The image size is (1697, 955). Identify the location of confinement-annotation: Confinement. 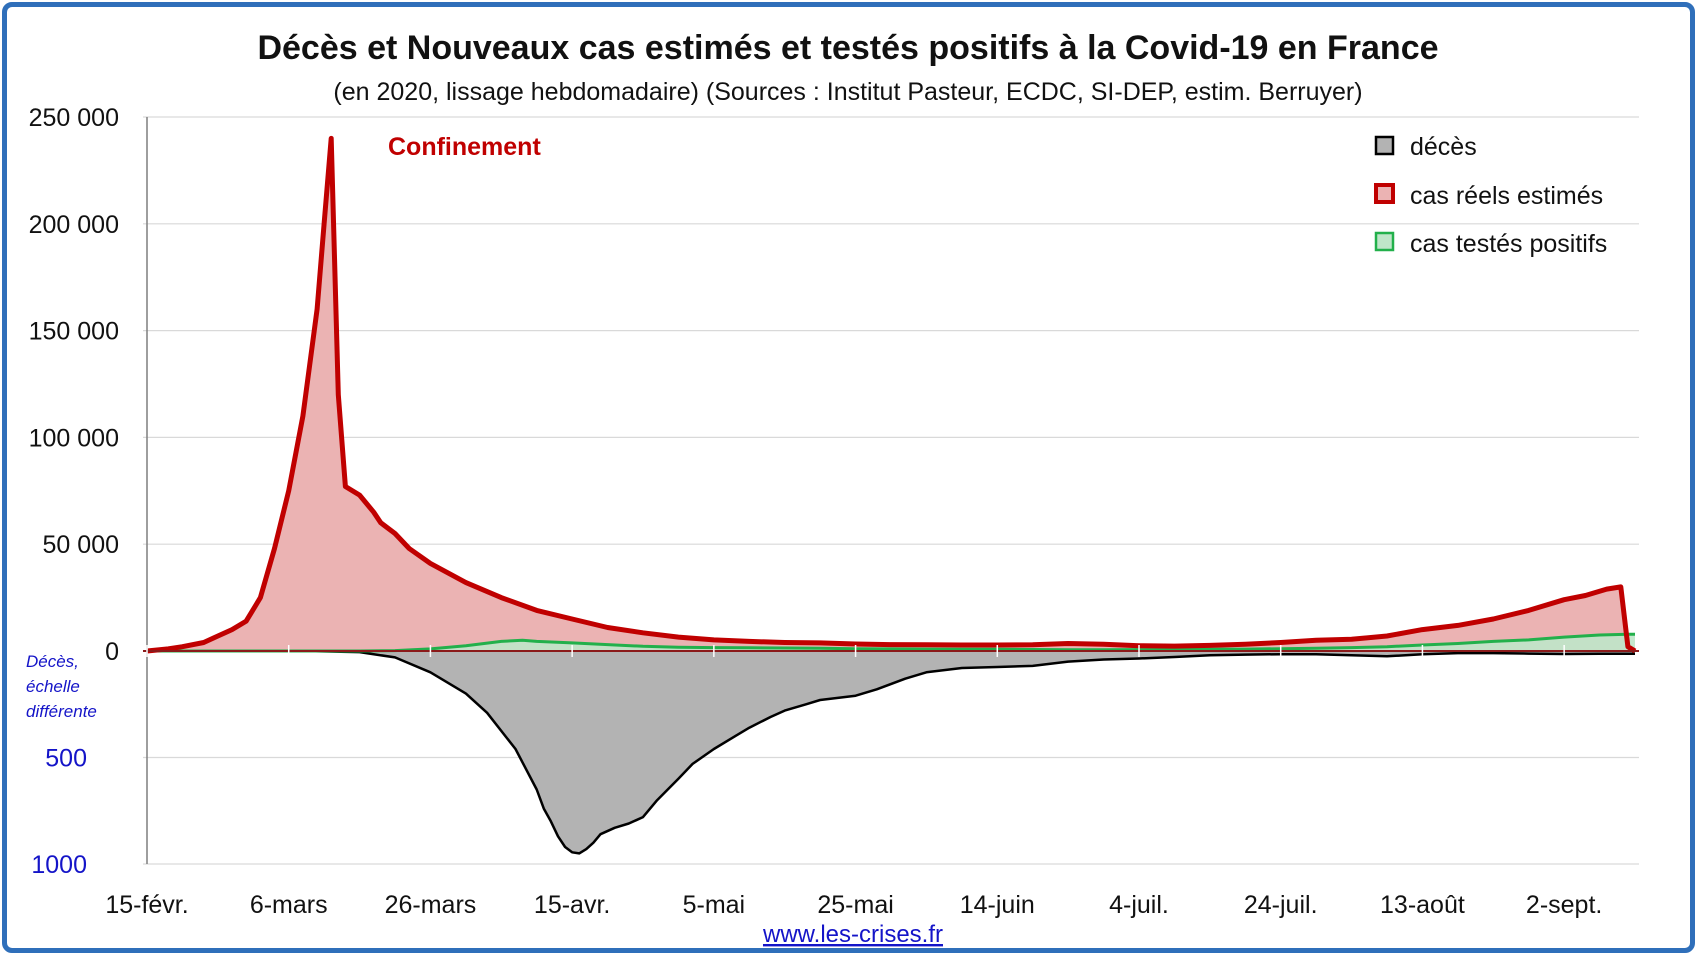
(464, 147).